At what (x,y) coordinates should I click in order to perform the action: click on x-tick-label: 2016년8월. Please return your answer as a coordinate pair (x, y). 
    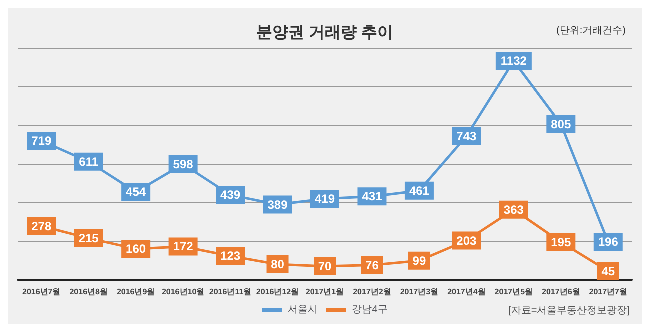
    Looking at the image, I should click on (89, 292).